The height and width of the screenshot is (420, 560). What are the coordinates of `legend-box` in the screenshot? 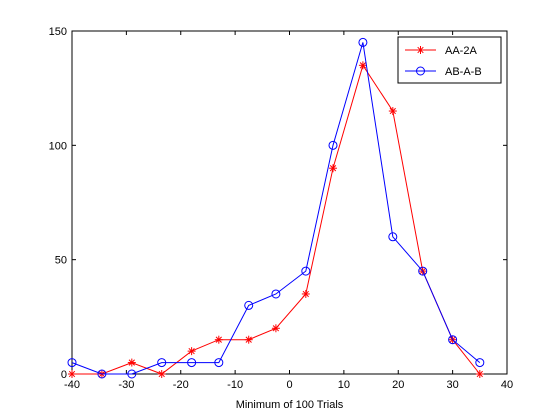 It's located at (449, 60).